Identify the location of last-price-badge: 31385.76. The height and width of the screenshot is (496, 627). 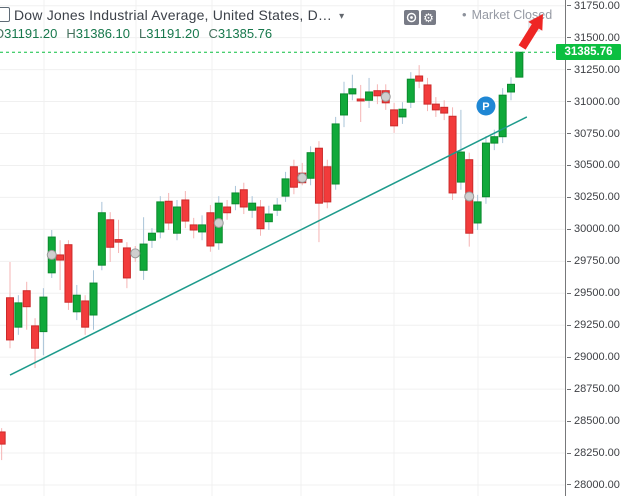
(588, 52).